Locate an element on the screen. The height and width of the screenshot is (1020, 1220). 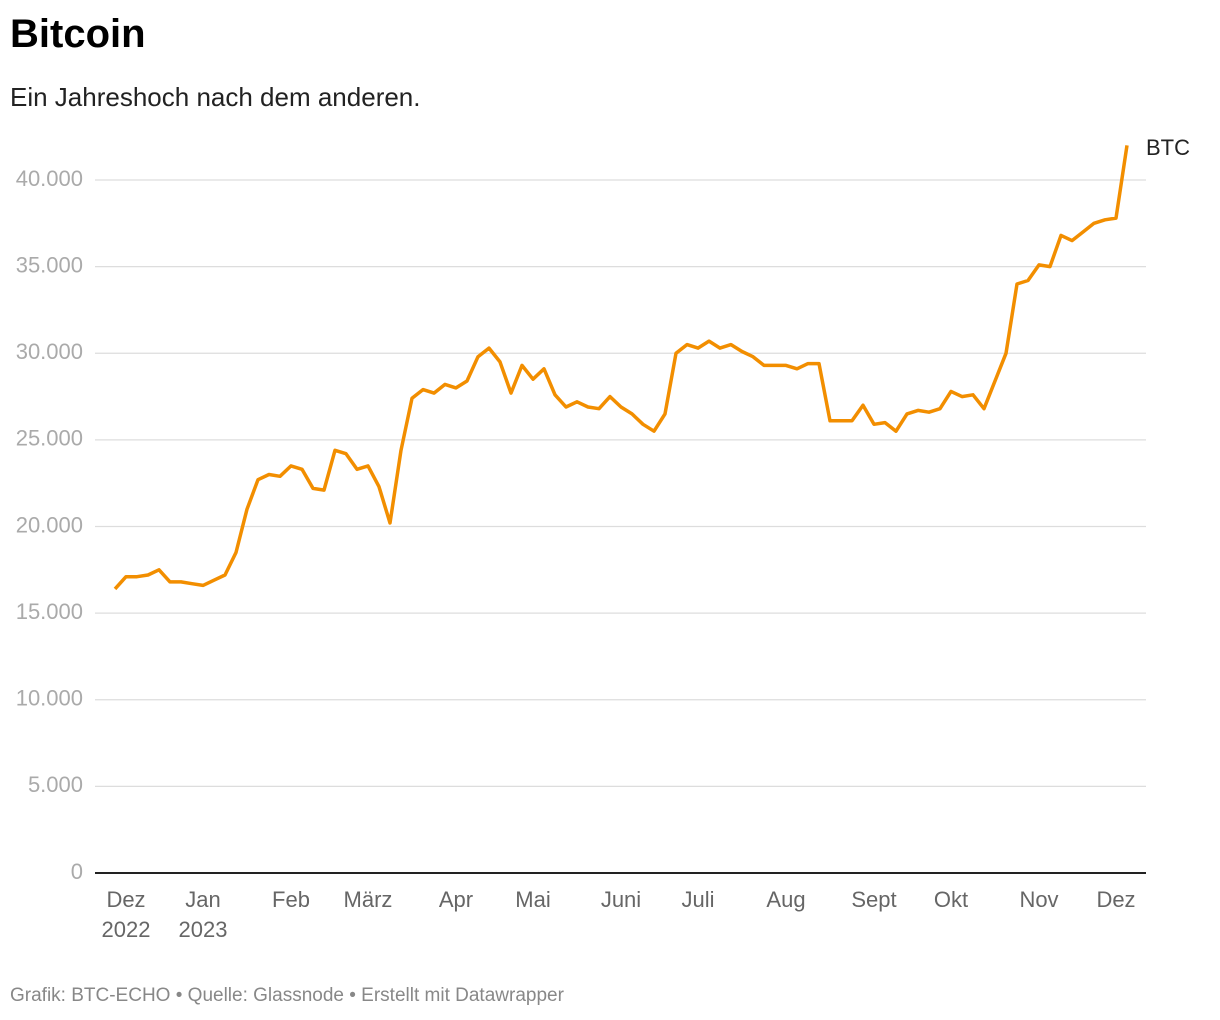
x-tick-label: Mai is located at coordinates (533, 899).